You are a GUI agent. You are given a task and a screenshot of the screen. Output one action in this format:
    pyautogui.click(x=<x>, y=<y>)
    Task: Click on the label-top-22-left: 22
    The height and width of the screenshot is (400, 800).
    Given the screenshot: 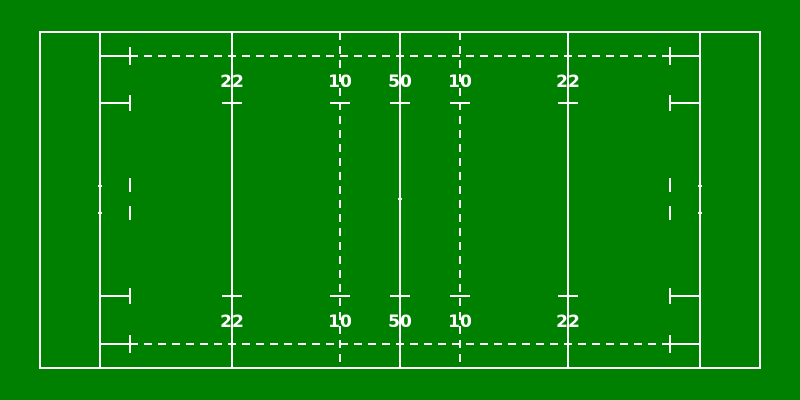 What is the action you would take?
    pyautogui.click(x=232, y=82)
    